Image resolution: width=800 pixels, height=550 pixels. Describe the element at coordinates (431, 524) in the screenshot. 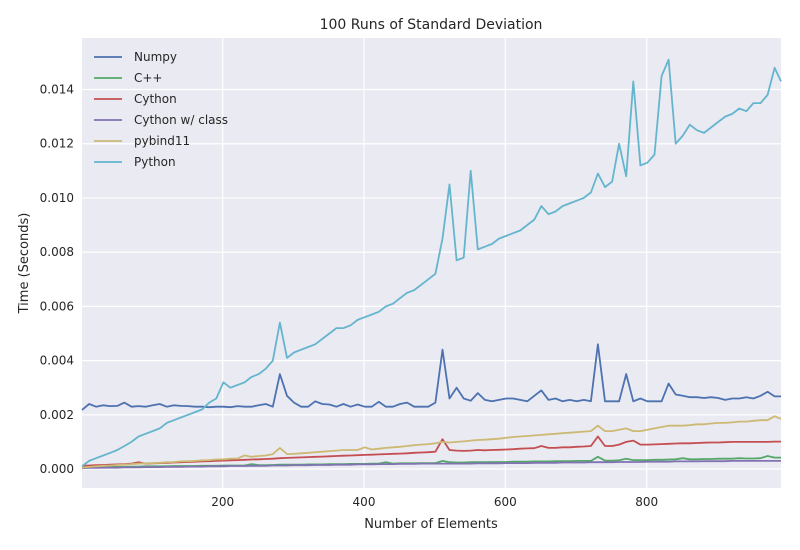

I see `x-axis-label: Number of Elements` at that location.